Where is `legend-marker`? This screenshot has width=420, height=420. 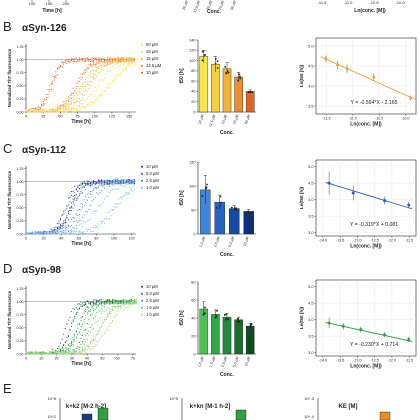 legend-marker is located at coordinates (142, 286).